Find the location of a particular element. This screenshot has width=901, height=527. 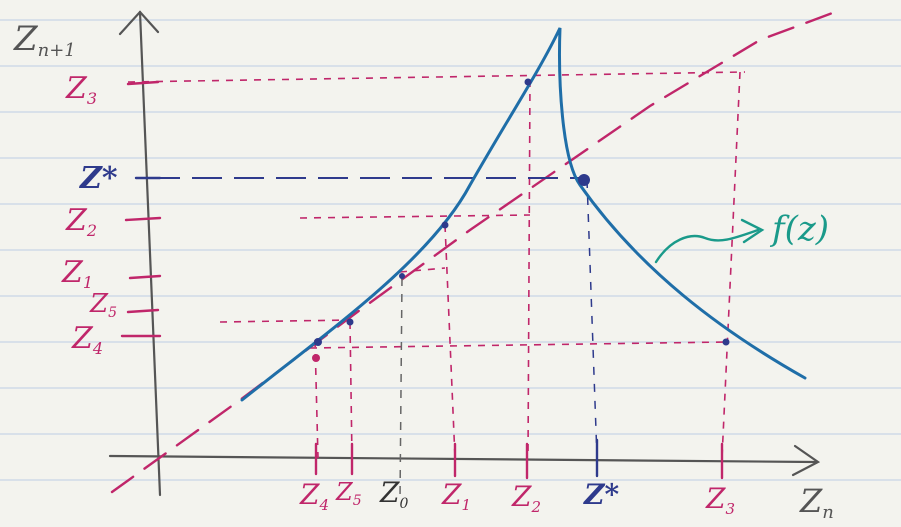

z5-vertical is located at coordinates (351, 390).